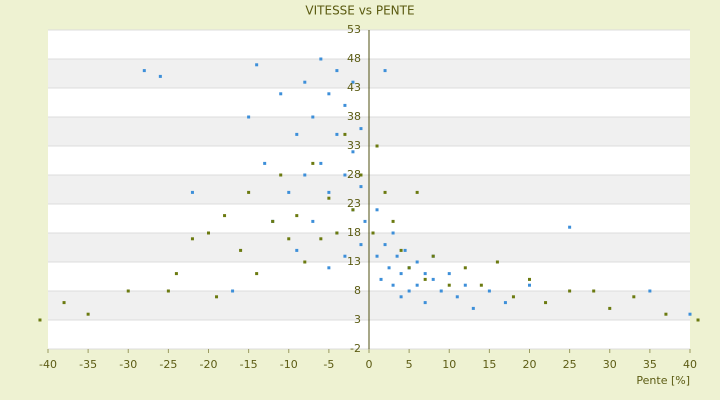 The height and width of the screenshot is (400, 720). Describe the element at coordinates (663, 380) in the screenshot. I see `x-axis-label: Pente [%]` at that location.